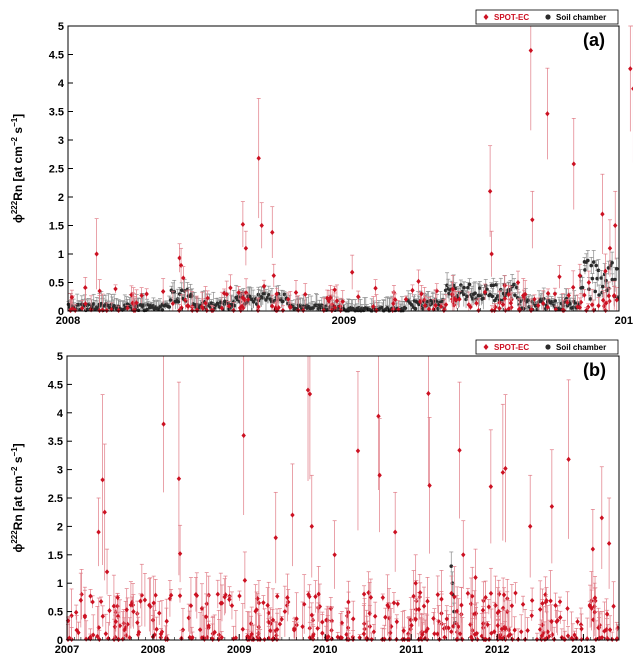 The height and width of the screenshot is (656, 633). What do you see at coordinates (624, 321) in the screenshot?
I see `x-tick-label: 201` at bounding box center [624, 321].